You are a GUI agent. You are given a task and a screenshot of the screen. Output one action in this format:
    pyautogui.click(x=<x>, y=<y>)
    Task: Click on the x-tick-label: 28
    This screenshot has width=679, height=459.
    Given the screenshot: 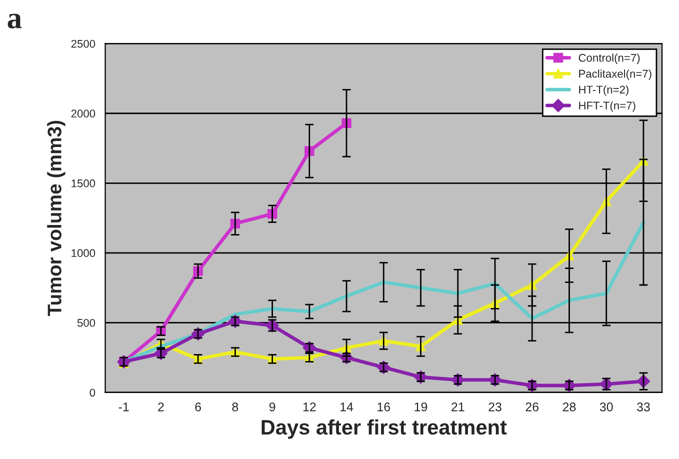 What is the action you would take?
    pyautogui.click(x=569, y=407)
    